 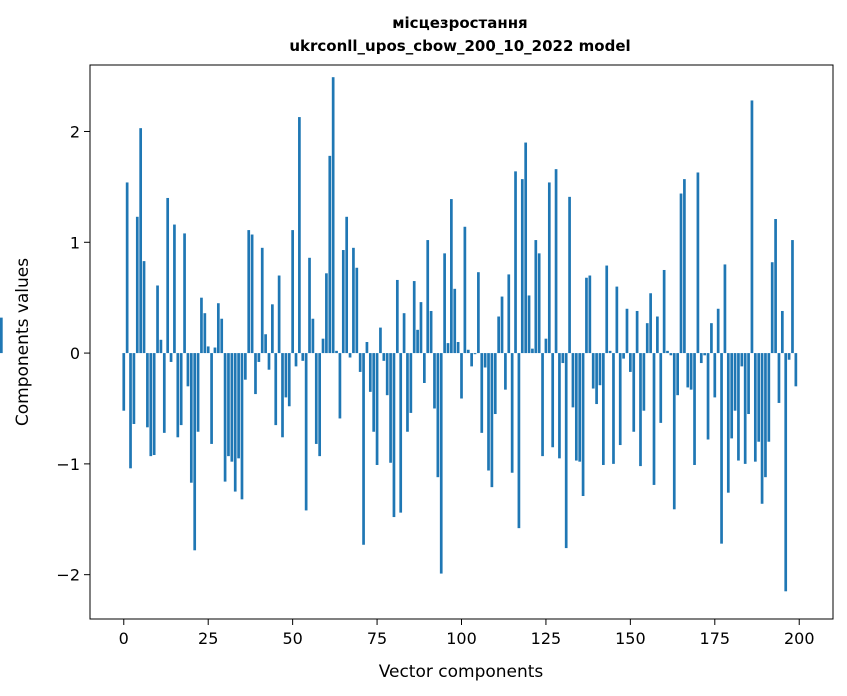 What do you see at coordinates (799, 638) in the screenshot?
I see `x-tick-label: 200` at bounding box center [799, 638].